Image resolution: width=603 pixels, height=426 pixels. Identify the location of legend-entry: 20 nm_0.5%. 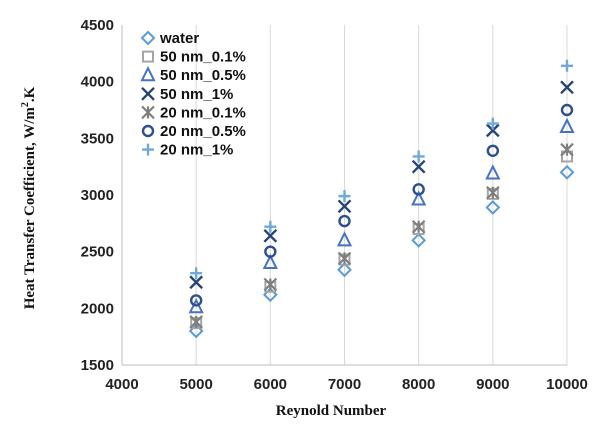
(193, 131).